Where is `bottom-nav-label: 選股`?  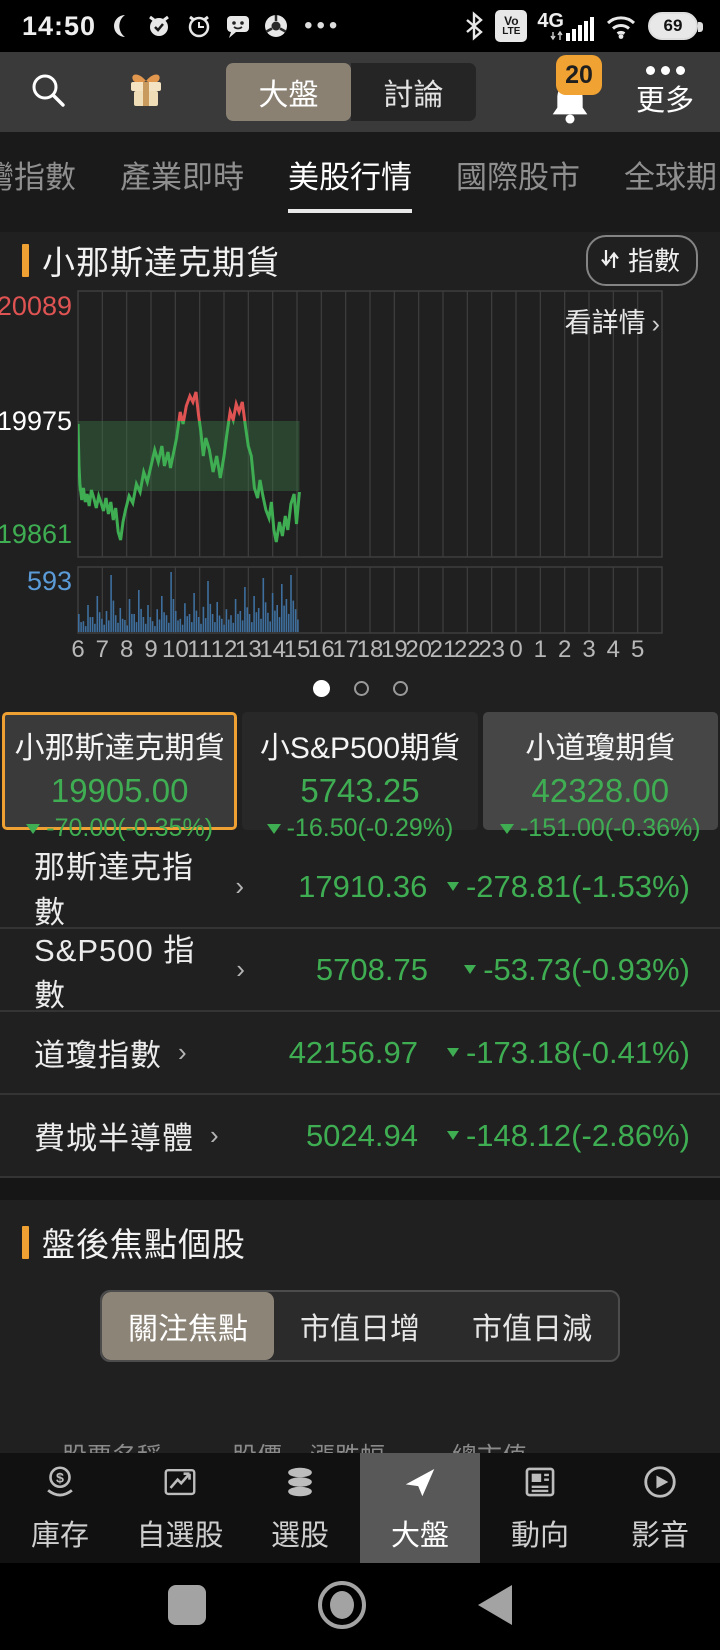 bottom-nav-label: 選股 is located at coordinates (299, 1535).